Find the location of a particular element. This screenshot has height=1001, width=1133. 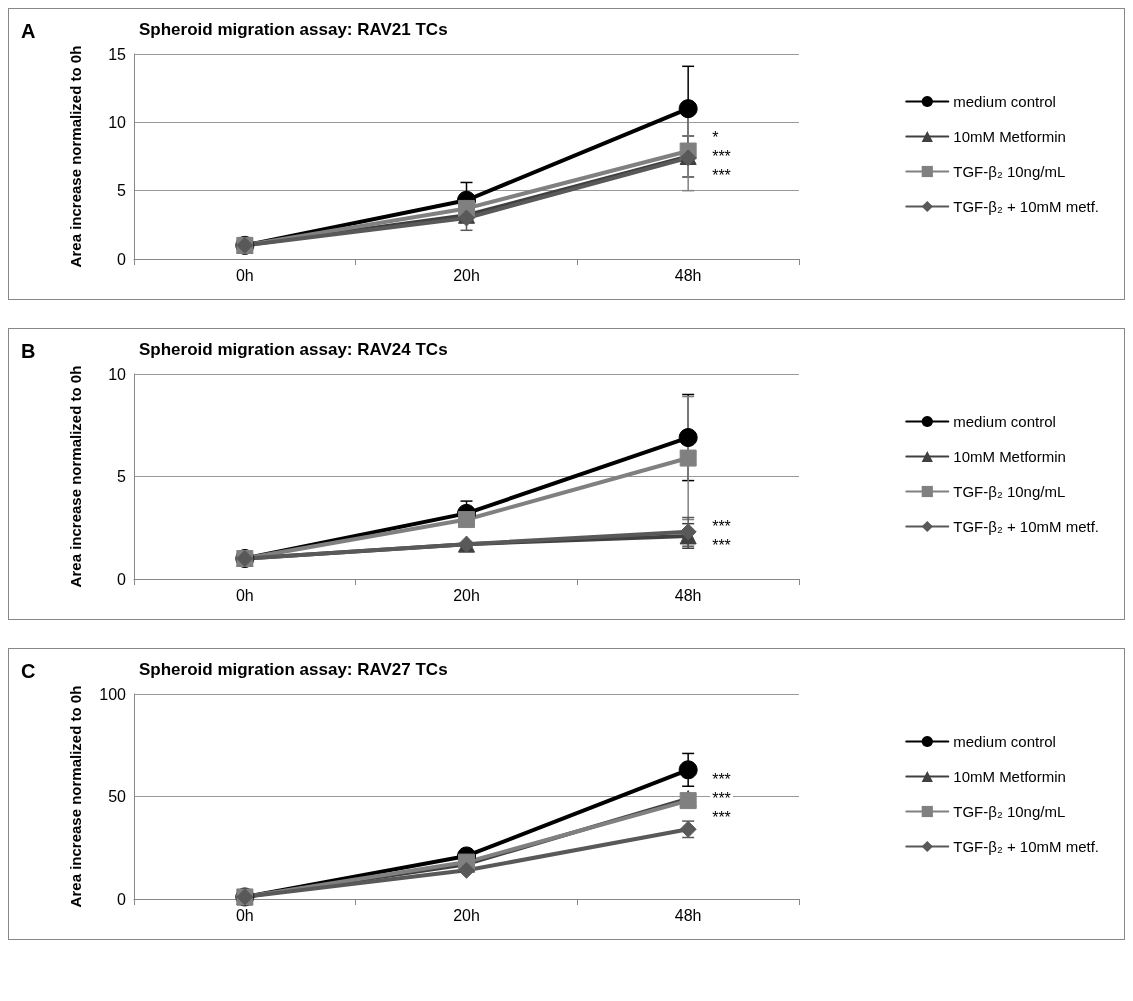

text: A is located at coordinates (28, 31).